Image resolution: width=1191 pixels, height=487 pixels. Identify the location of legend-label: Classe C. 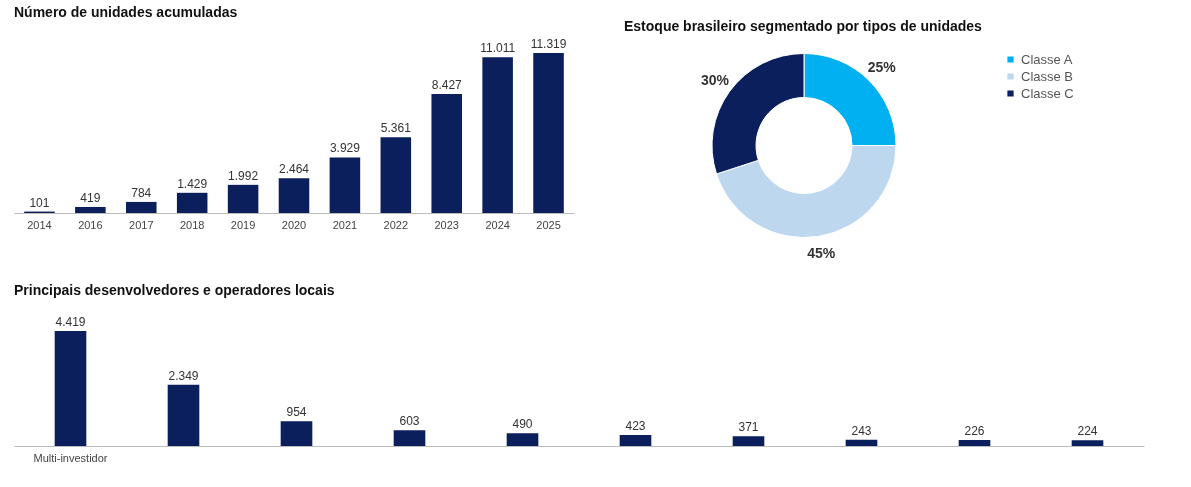
(1047, 93).